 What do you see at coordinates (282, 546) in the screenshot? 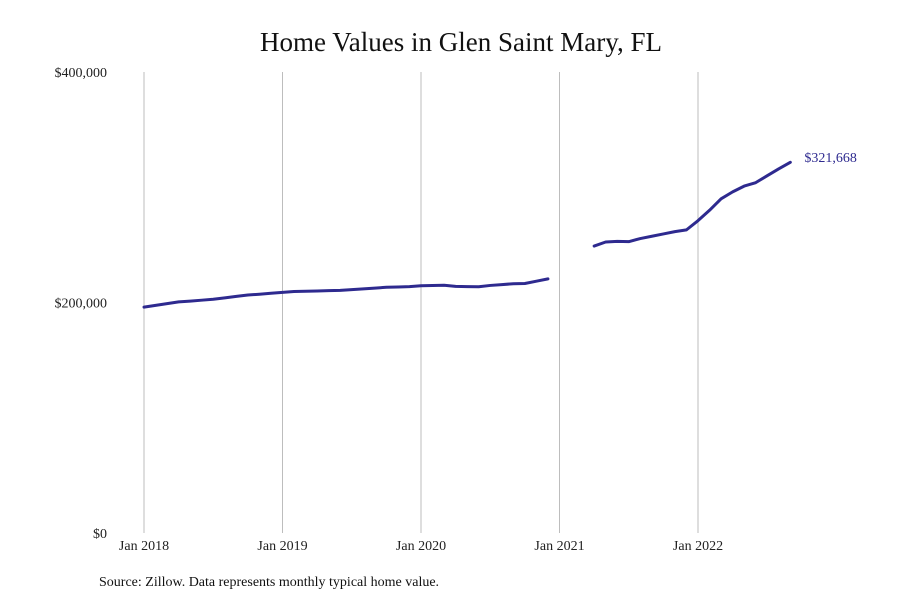
I see `x-tick-label: Jan 2019` at bounding box center [282, 546].